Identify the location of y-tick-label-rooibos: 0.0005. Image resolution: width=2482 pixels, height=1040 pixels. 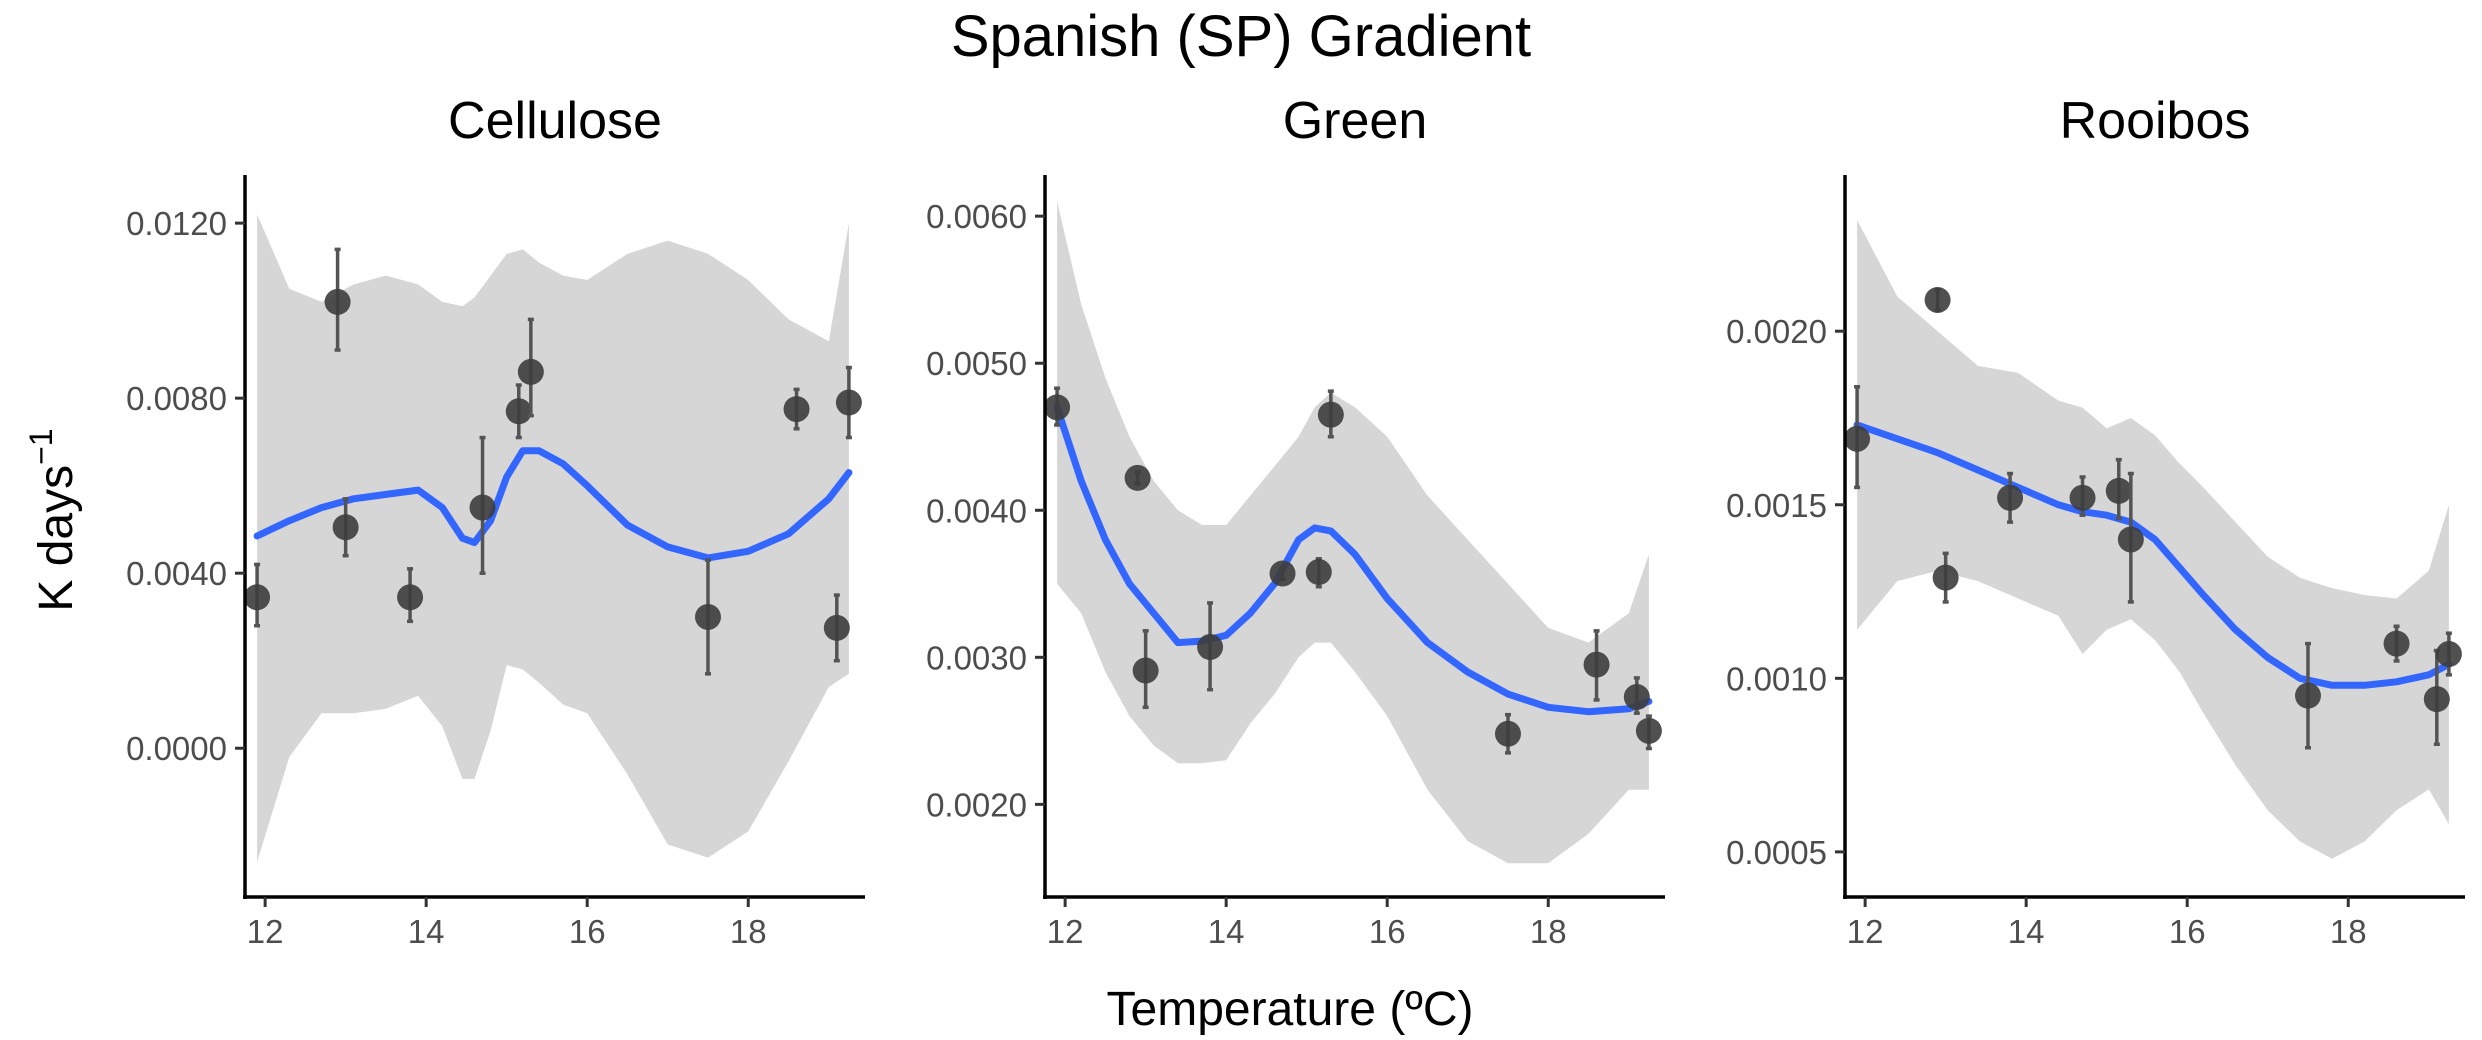
(1776, 852).